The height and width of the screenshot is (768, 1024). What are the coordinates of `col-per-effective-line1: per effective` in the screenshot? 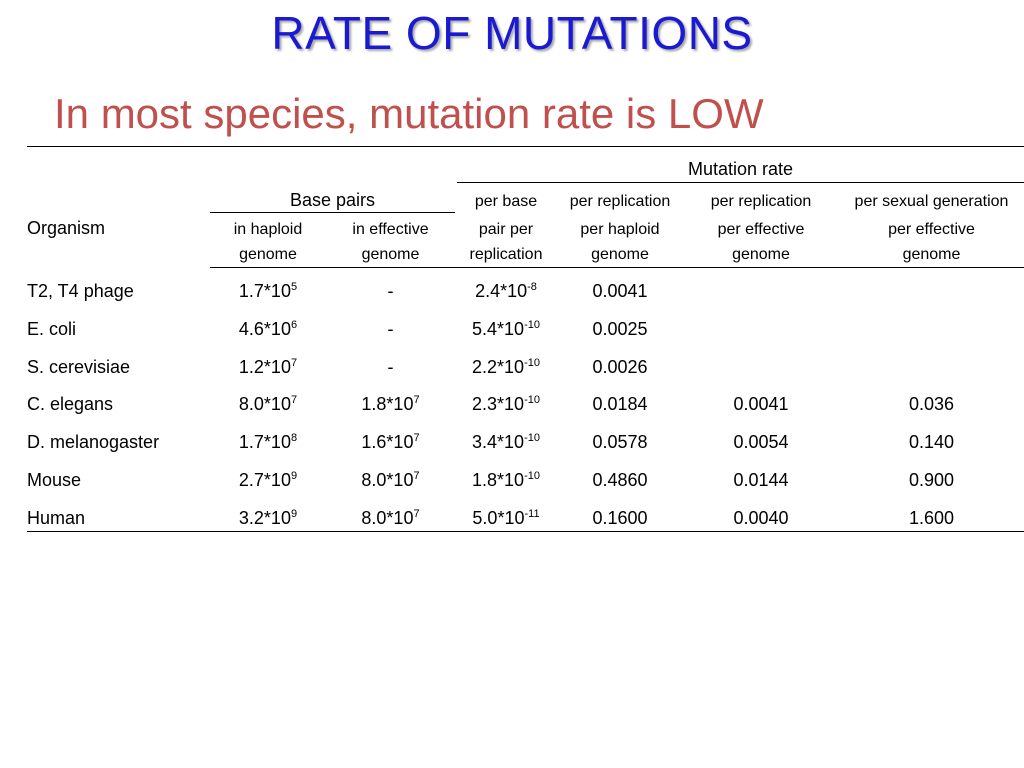 It's located at (761, 229).